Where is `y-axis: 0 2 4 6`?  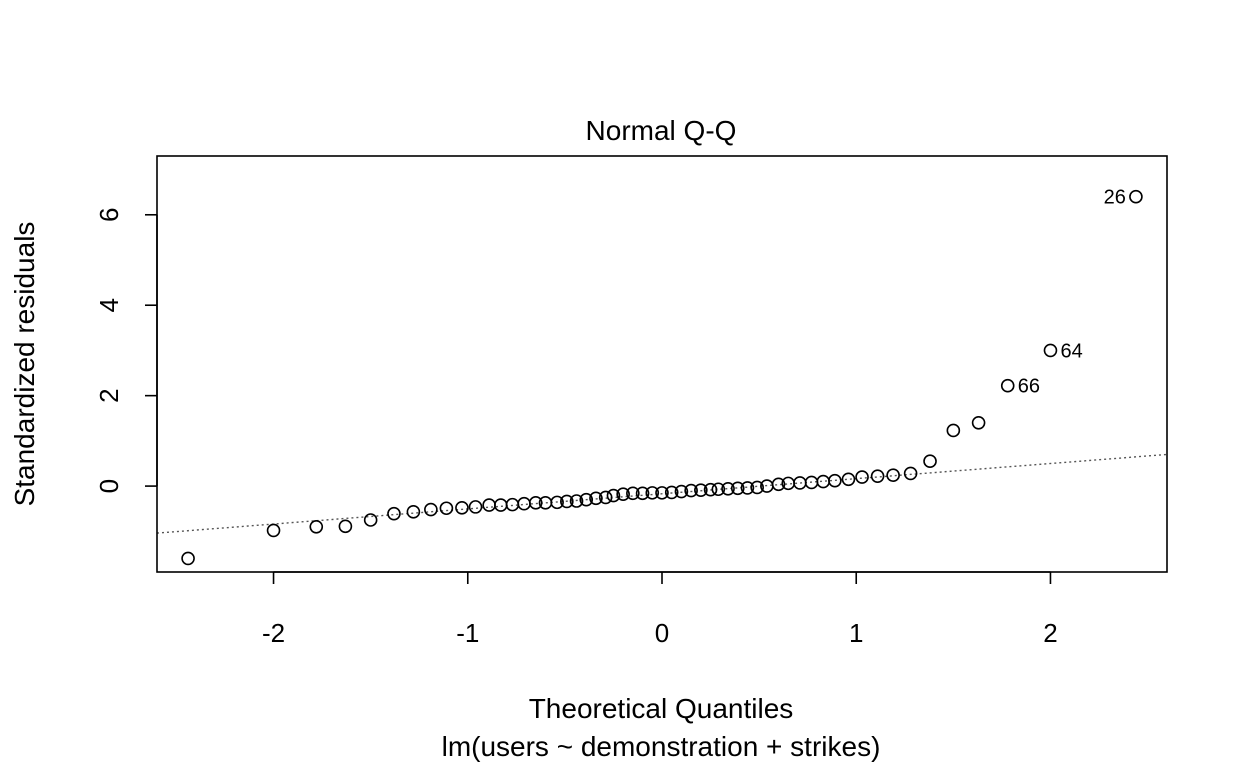
y-axis: 0 2 4 6 is located at coordinates (126, 350).